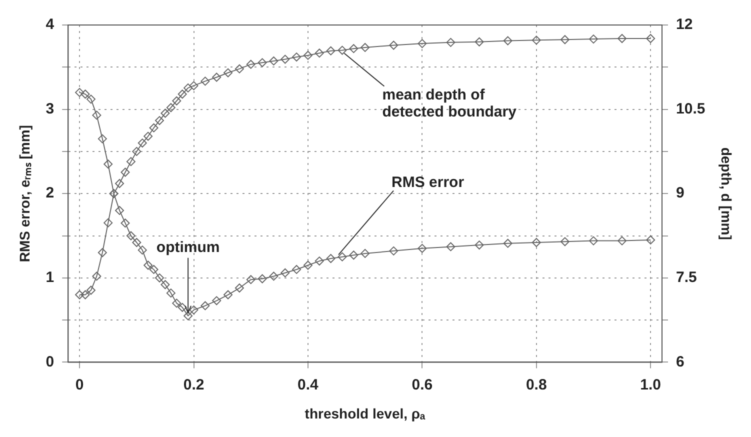 The image size is (751, 437). I want to click on y2-axis-title: depth, d [mm], so click(726, 193).